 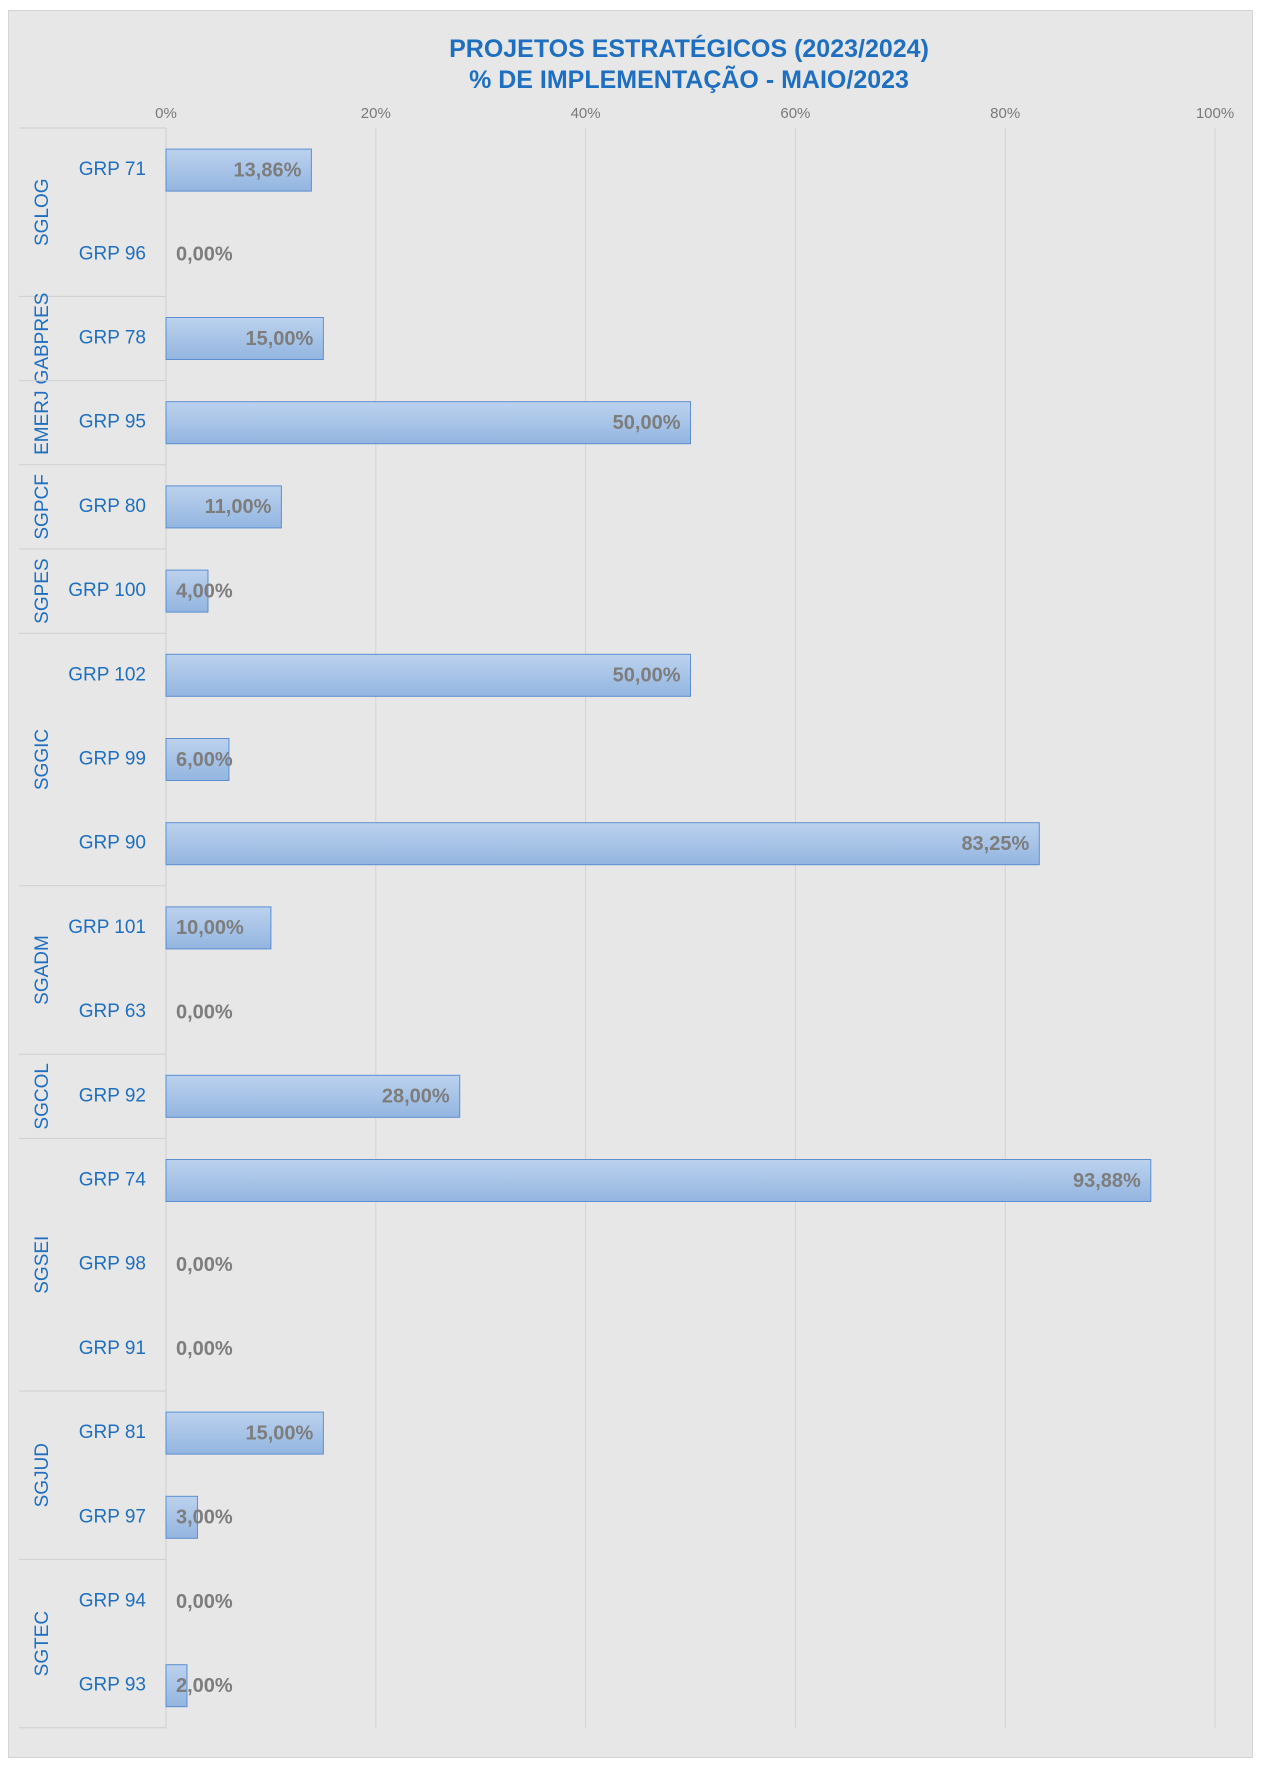 What do you see at coordinates (1005, 113) in the screenshot?
I see `x-tick-label: 80%` at bounding box center [1005, 113].